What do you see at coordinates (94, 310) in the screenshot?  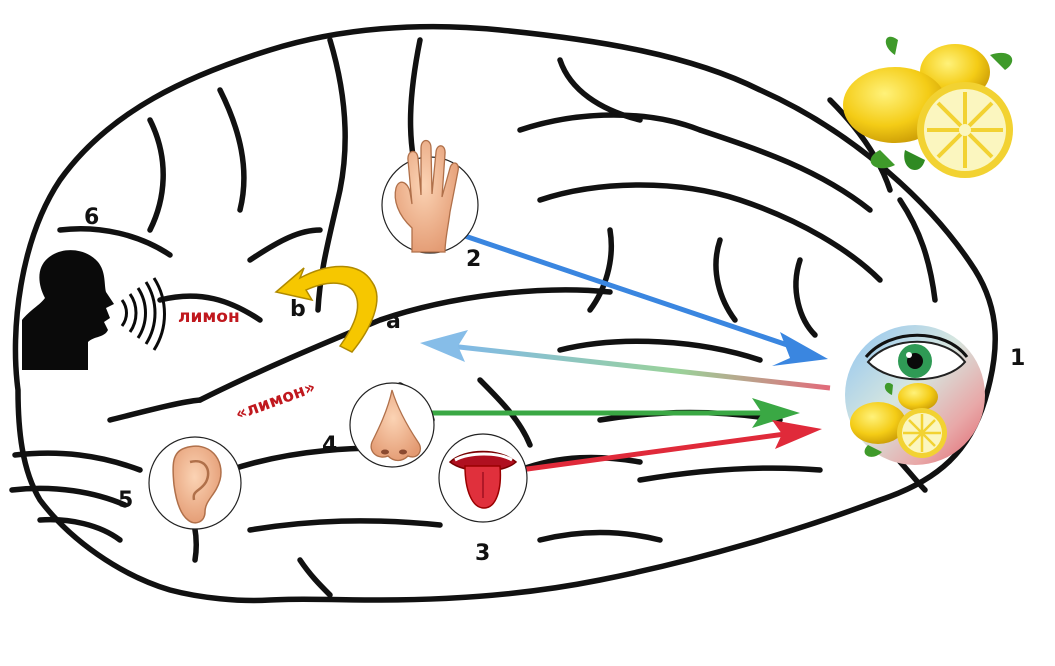 I see `speaking-head-icon` at bounding box center [94, 310].